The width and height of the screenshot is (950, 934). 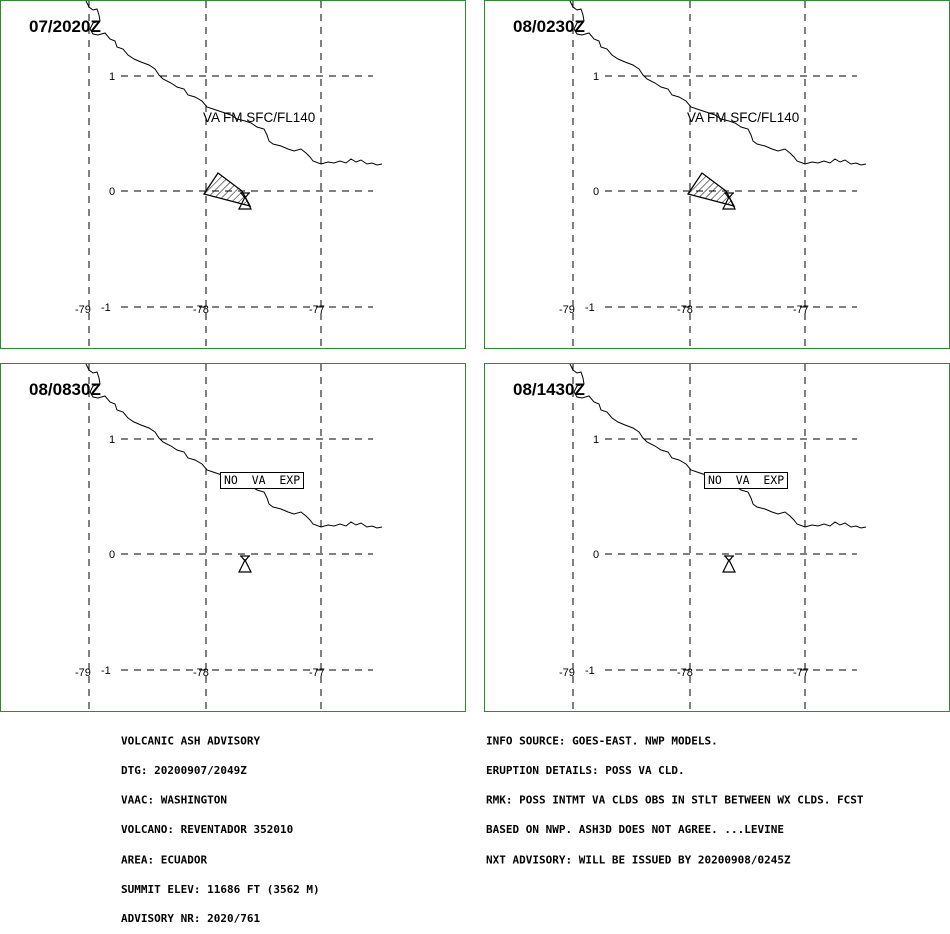 What do you see at coordinates (602, 741) in the screenshot?
I see `advisory-line: INFO SOURCE: GOES-EAST. NWP MODELS.` at bounding box center [602, 741].